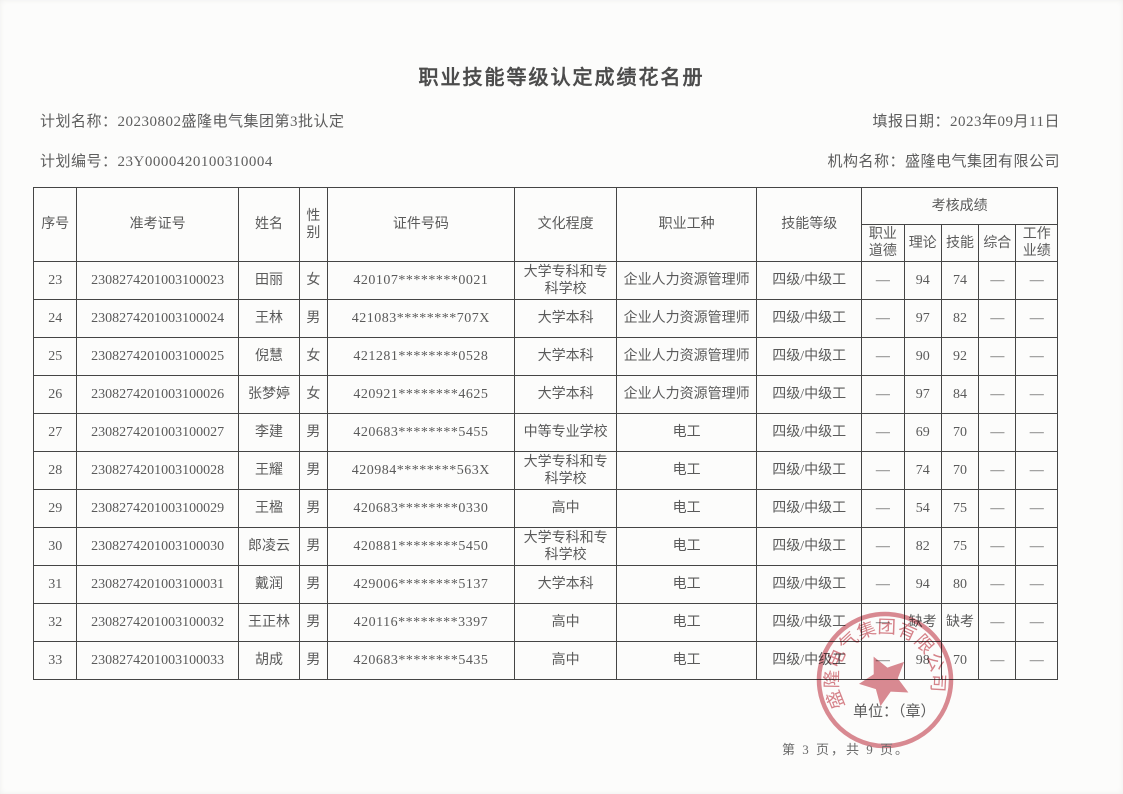 The image size is (1123, 794). Describe the element at coordinates (421, 660) in the screenshot. I see `cell-id-no: 420683********5435` at that location.